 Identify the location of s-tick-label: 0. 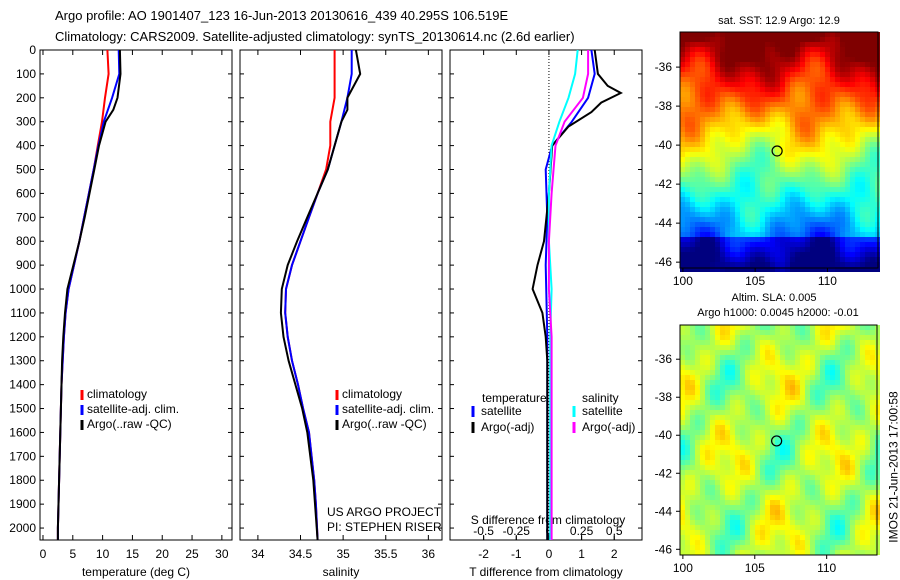
(549, 531).